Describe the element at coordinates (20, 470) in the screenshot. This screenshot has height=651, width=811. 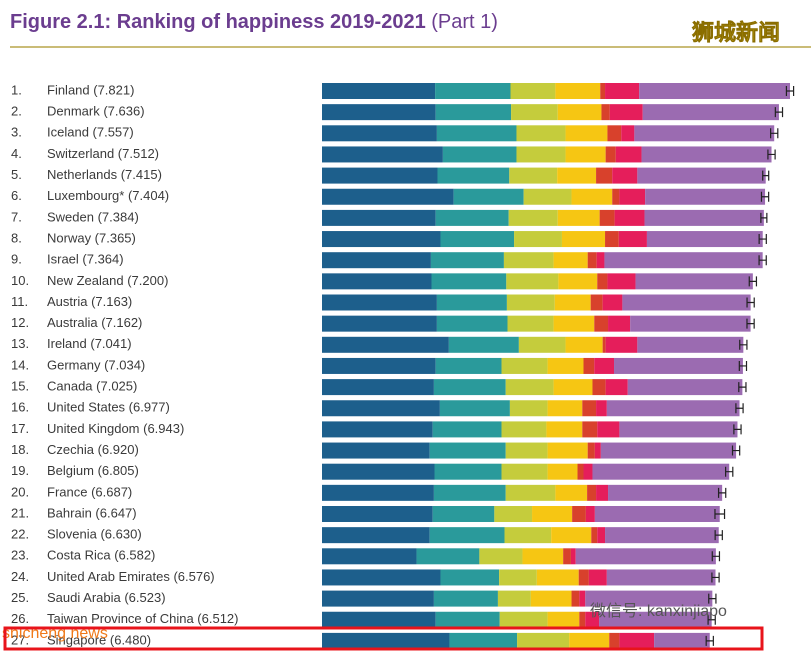
I see `rank-label: 19.` at that location.